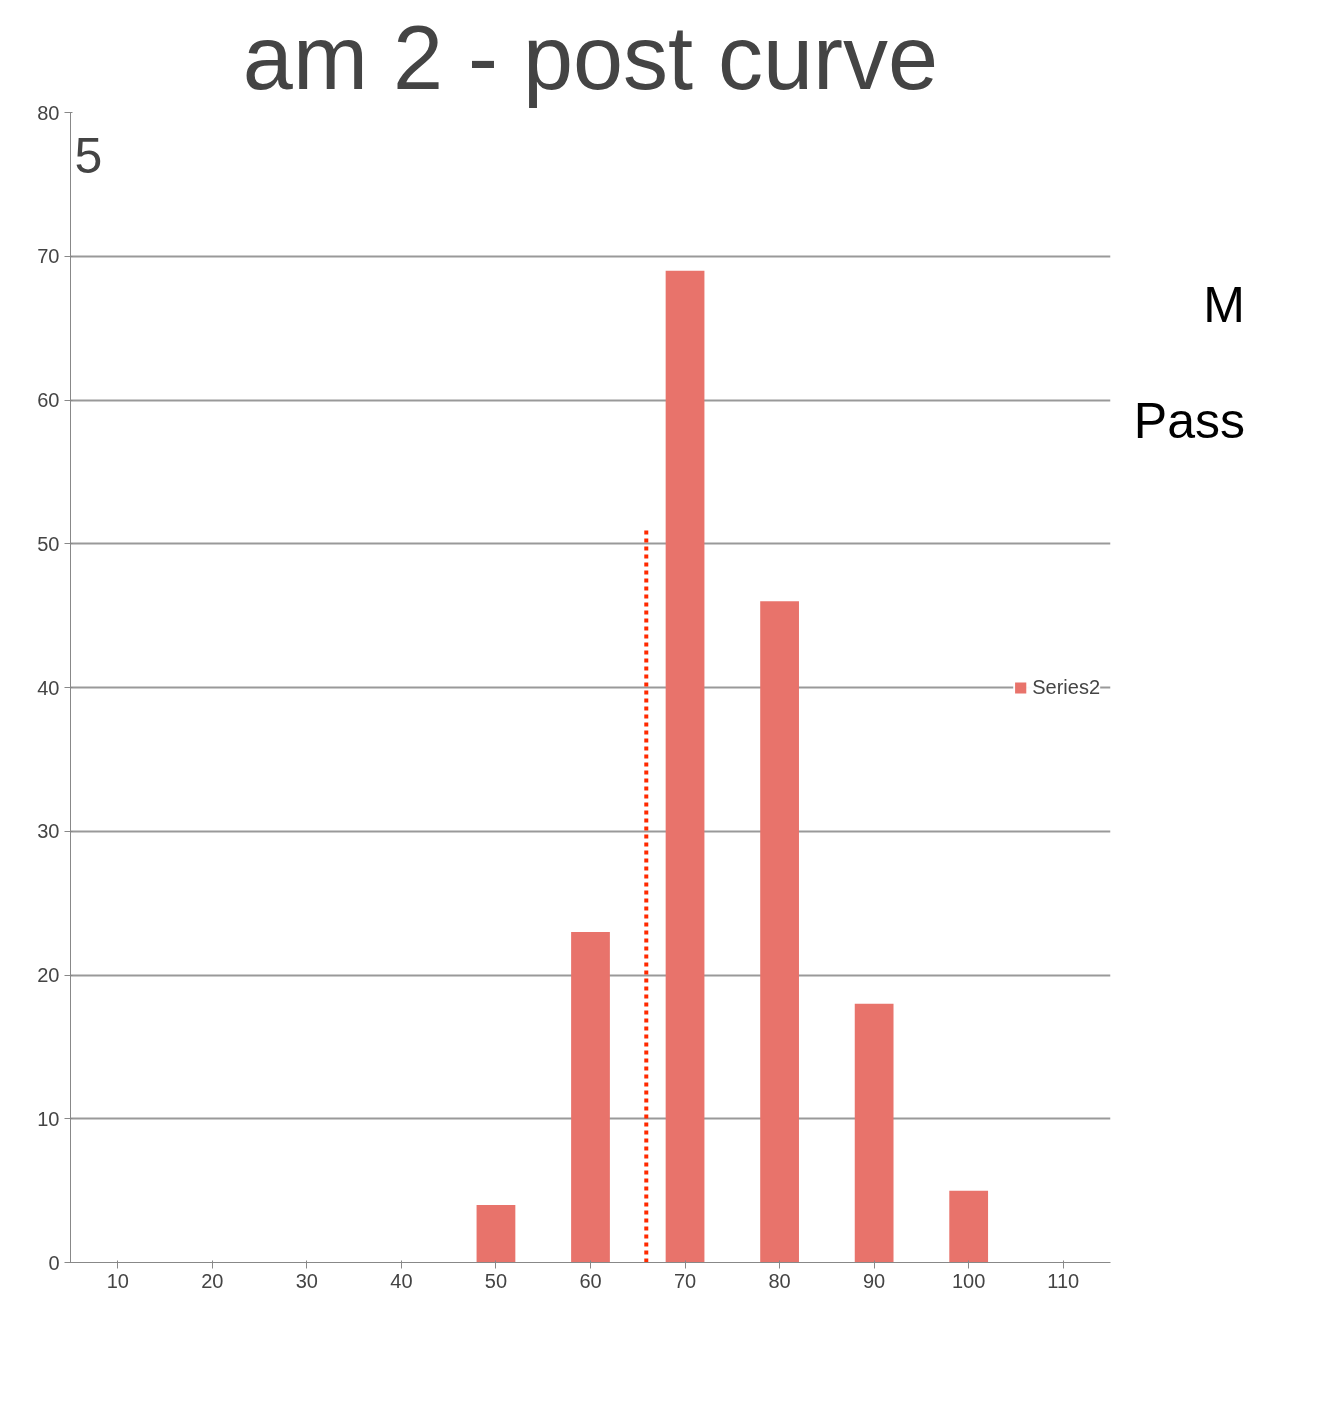 The width and height of the screenshot is (1340, 1406). I want to click on y-tick-label: 50, so click(48, 543).